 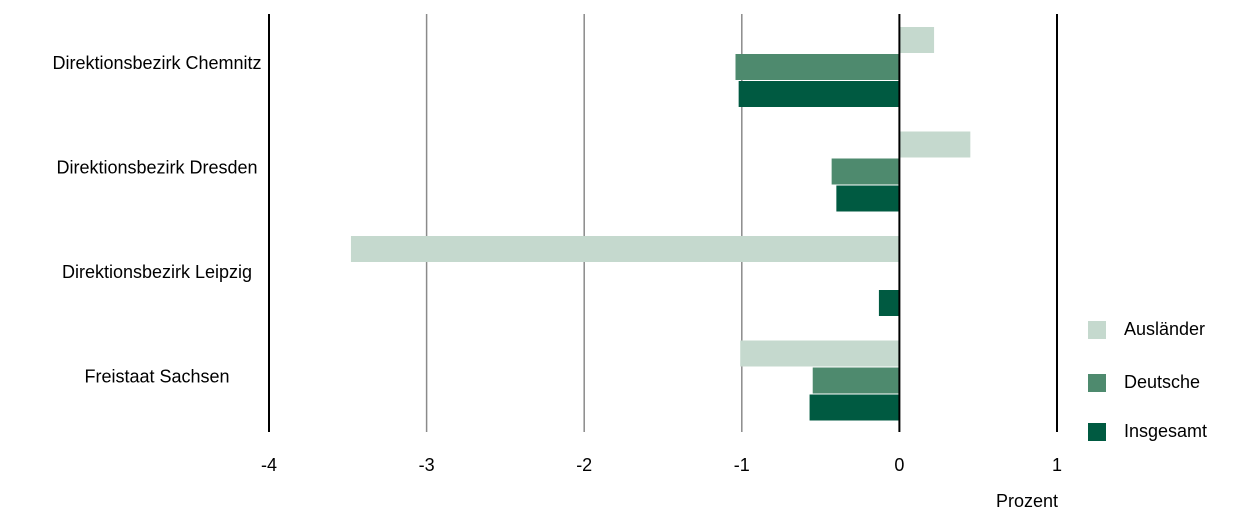 What do you see at coordinates (661, 465) in the screenshot?
I see `x-tick-labels: -4 -3 -2 -1 0 1` at bounding box center [661, 465].